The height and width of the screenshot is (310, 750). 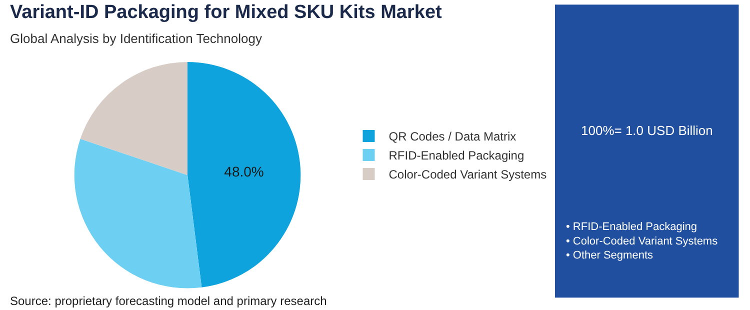 I want to click on source-note: Source: proprietary forecasting model and primary research, so click(x=168, y=301).